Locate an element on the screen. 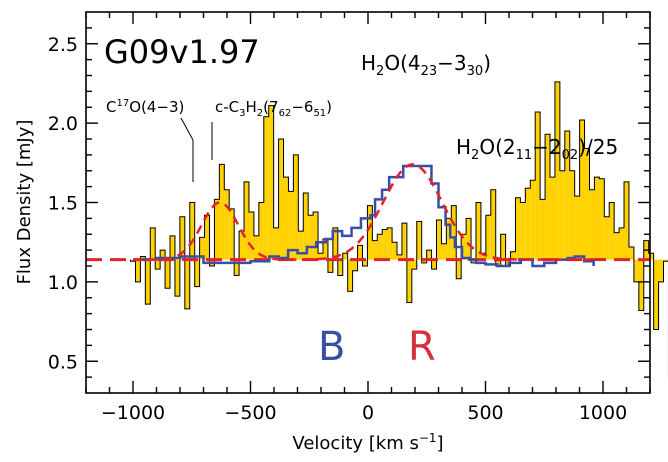  x-axis-title: Velocity [km s−1] is located at coordinates (367, 442).